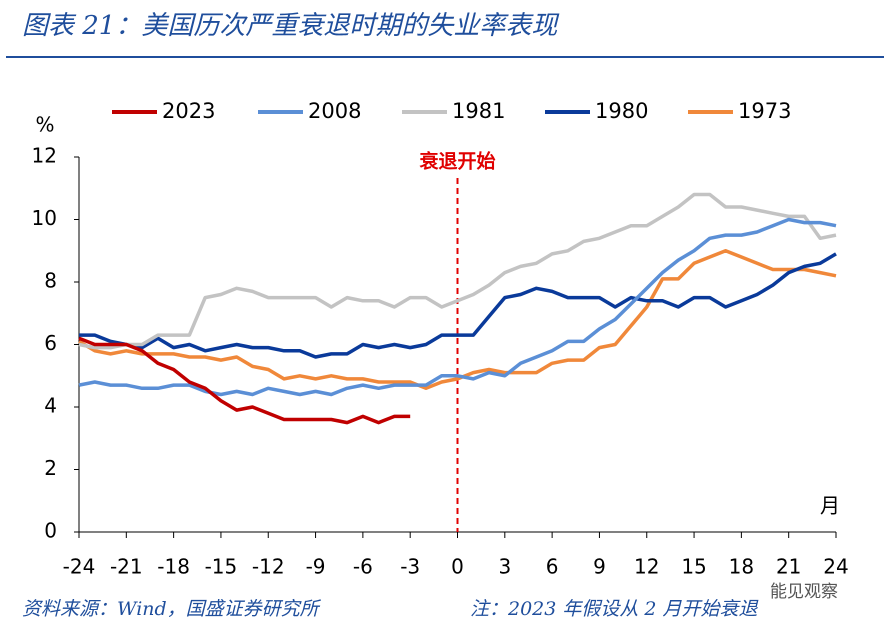 The width and height of the screenshot is (887, 634). I want to click on x-tick-label: -24, so click(79, 567).